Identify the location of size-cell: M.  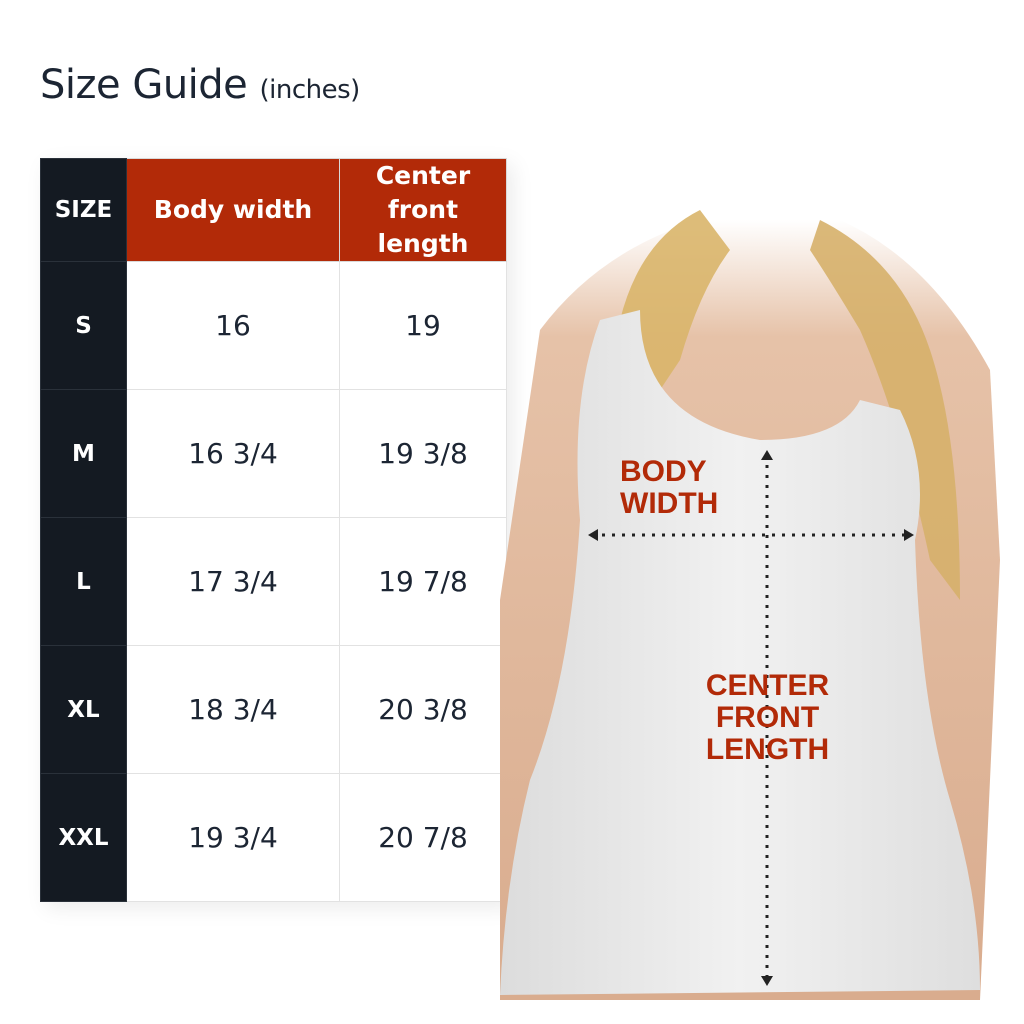
(83, 453).